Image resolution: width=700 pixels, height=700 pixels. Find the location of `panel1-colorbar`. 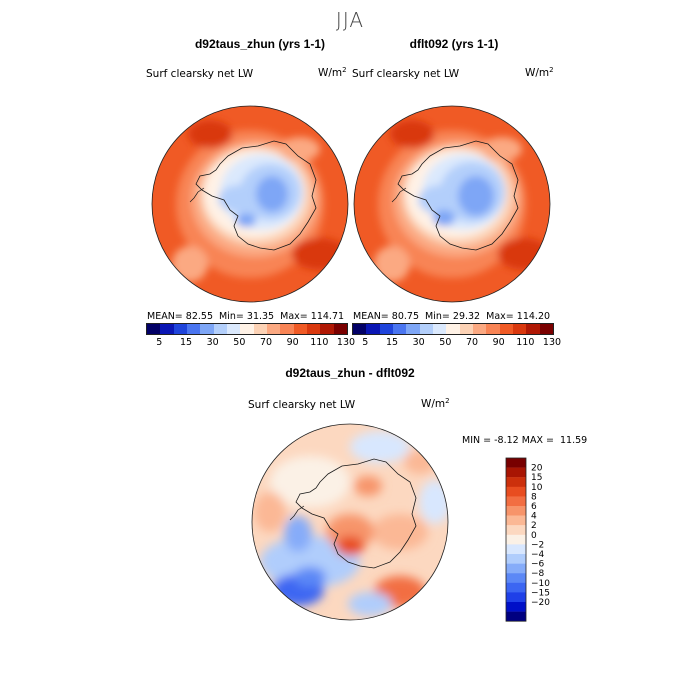

panel1-colorbar is located at coordinates (247, 329).